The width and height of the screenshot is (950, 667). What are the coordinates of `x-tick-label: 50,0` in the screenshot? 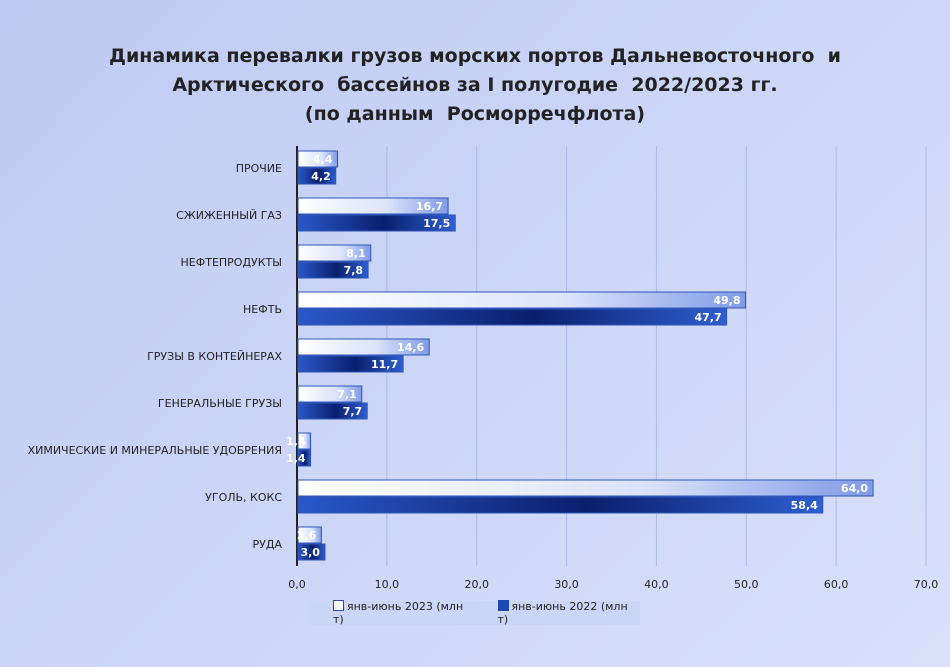 It's located at (746, 584).